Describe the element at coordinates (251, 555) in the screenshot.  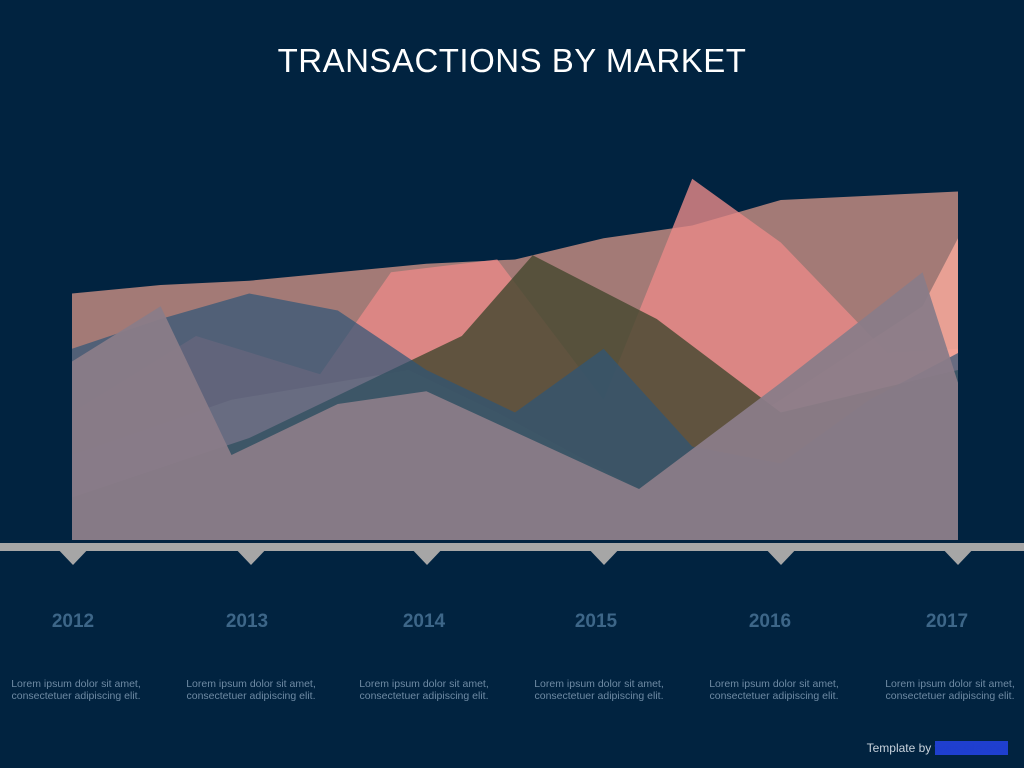
I see `timeline-marker-2013` at that location.